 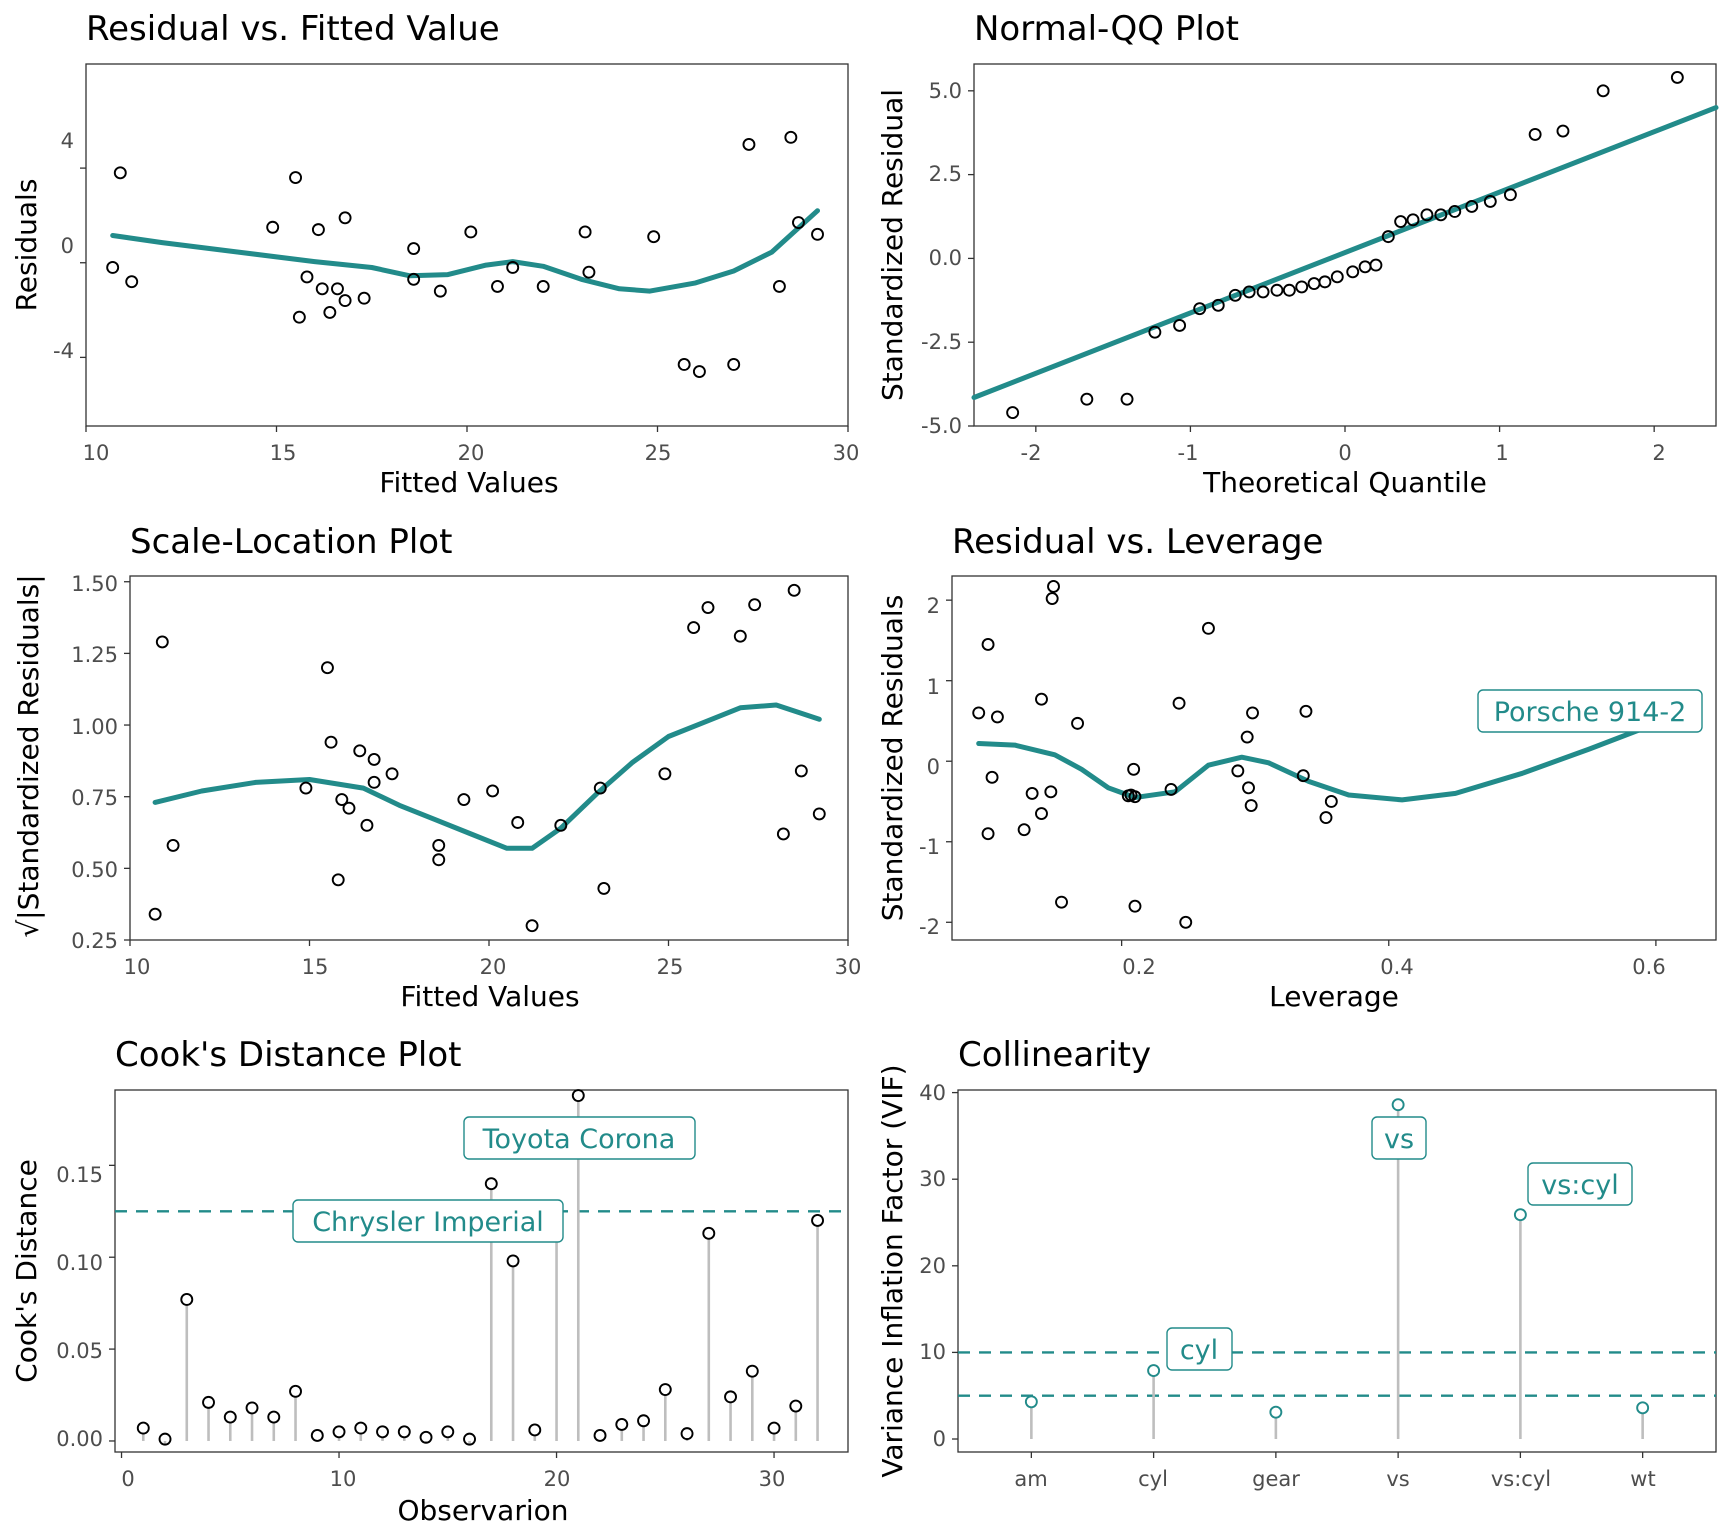 What do you see at coordinates (933, 687) in the screenshot?
I see `y-tick-label: 1` at bounding box center [933, 687].